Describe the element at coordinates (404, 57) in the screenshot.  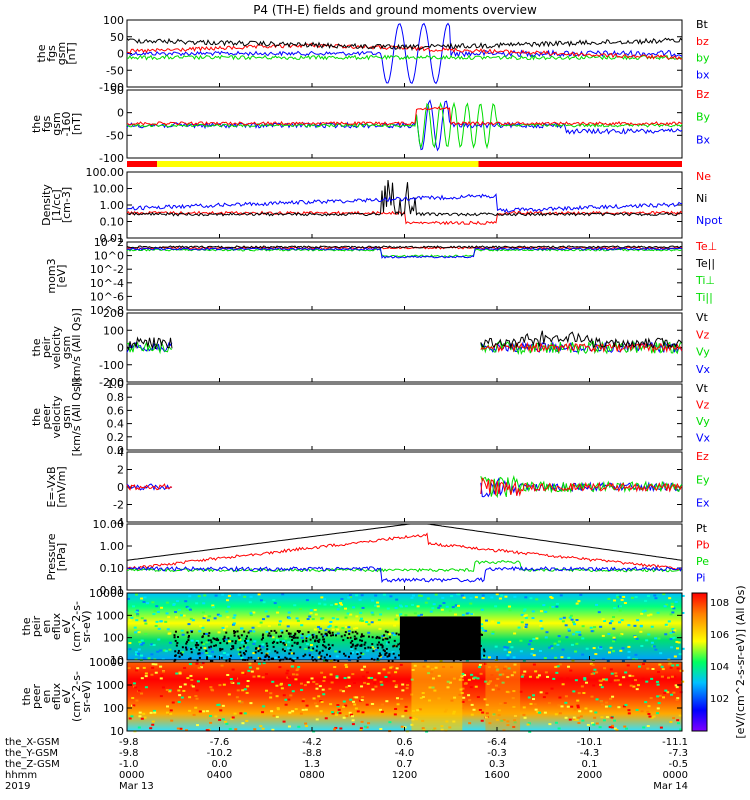
I see `trace-by` at that location.